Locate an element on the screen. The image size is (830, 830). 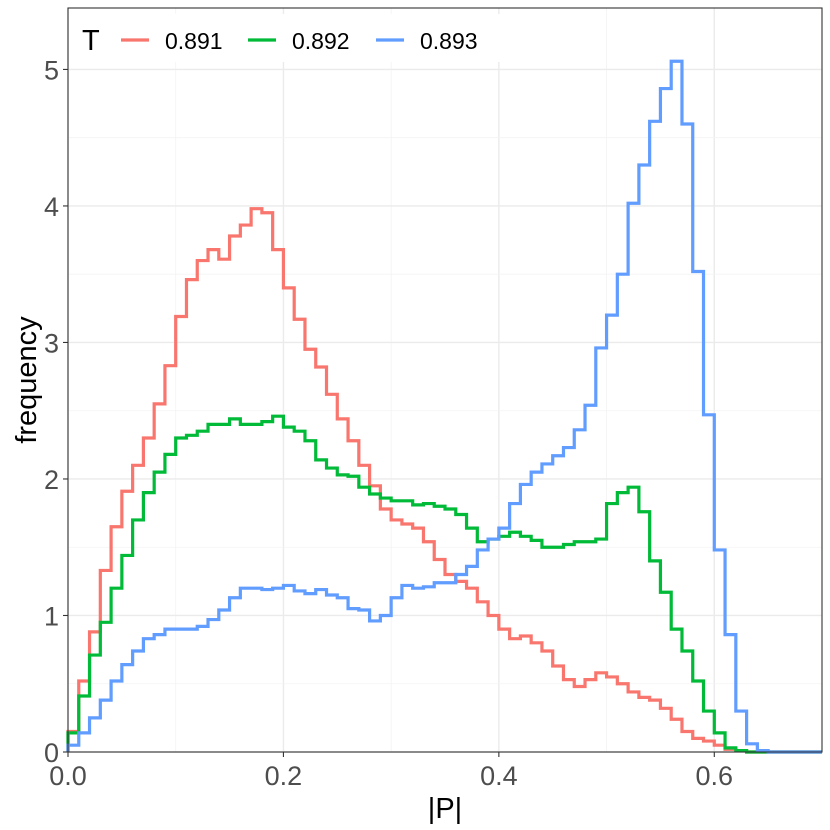
y-tick-label: 0 is located at coordinates (51, 753).